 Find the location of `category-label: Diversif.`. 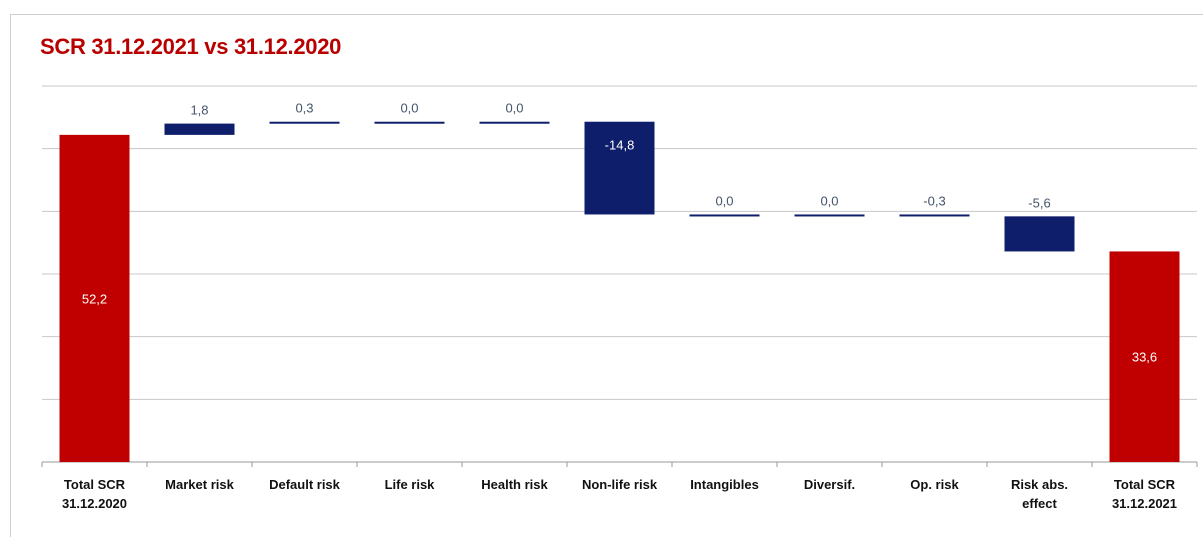

category-label: Diversif. is located at coordinates (829, 484).